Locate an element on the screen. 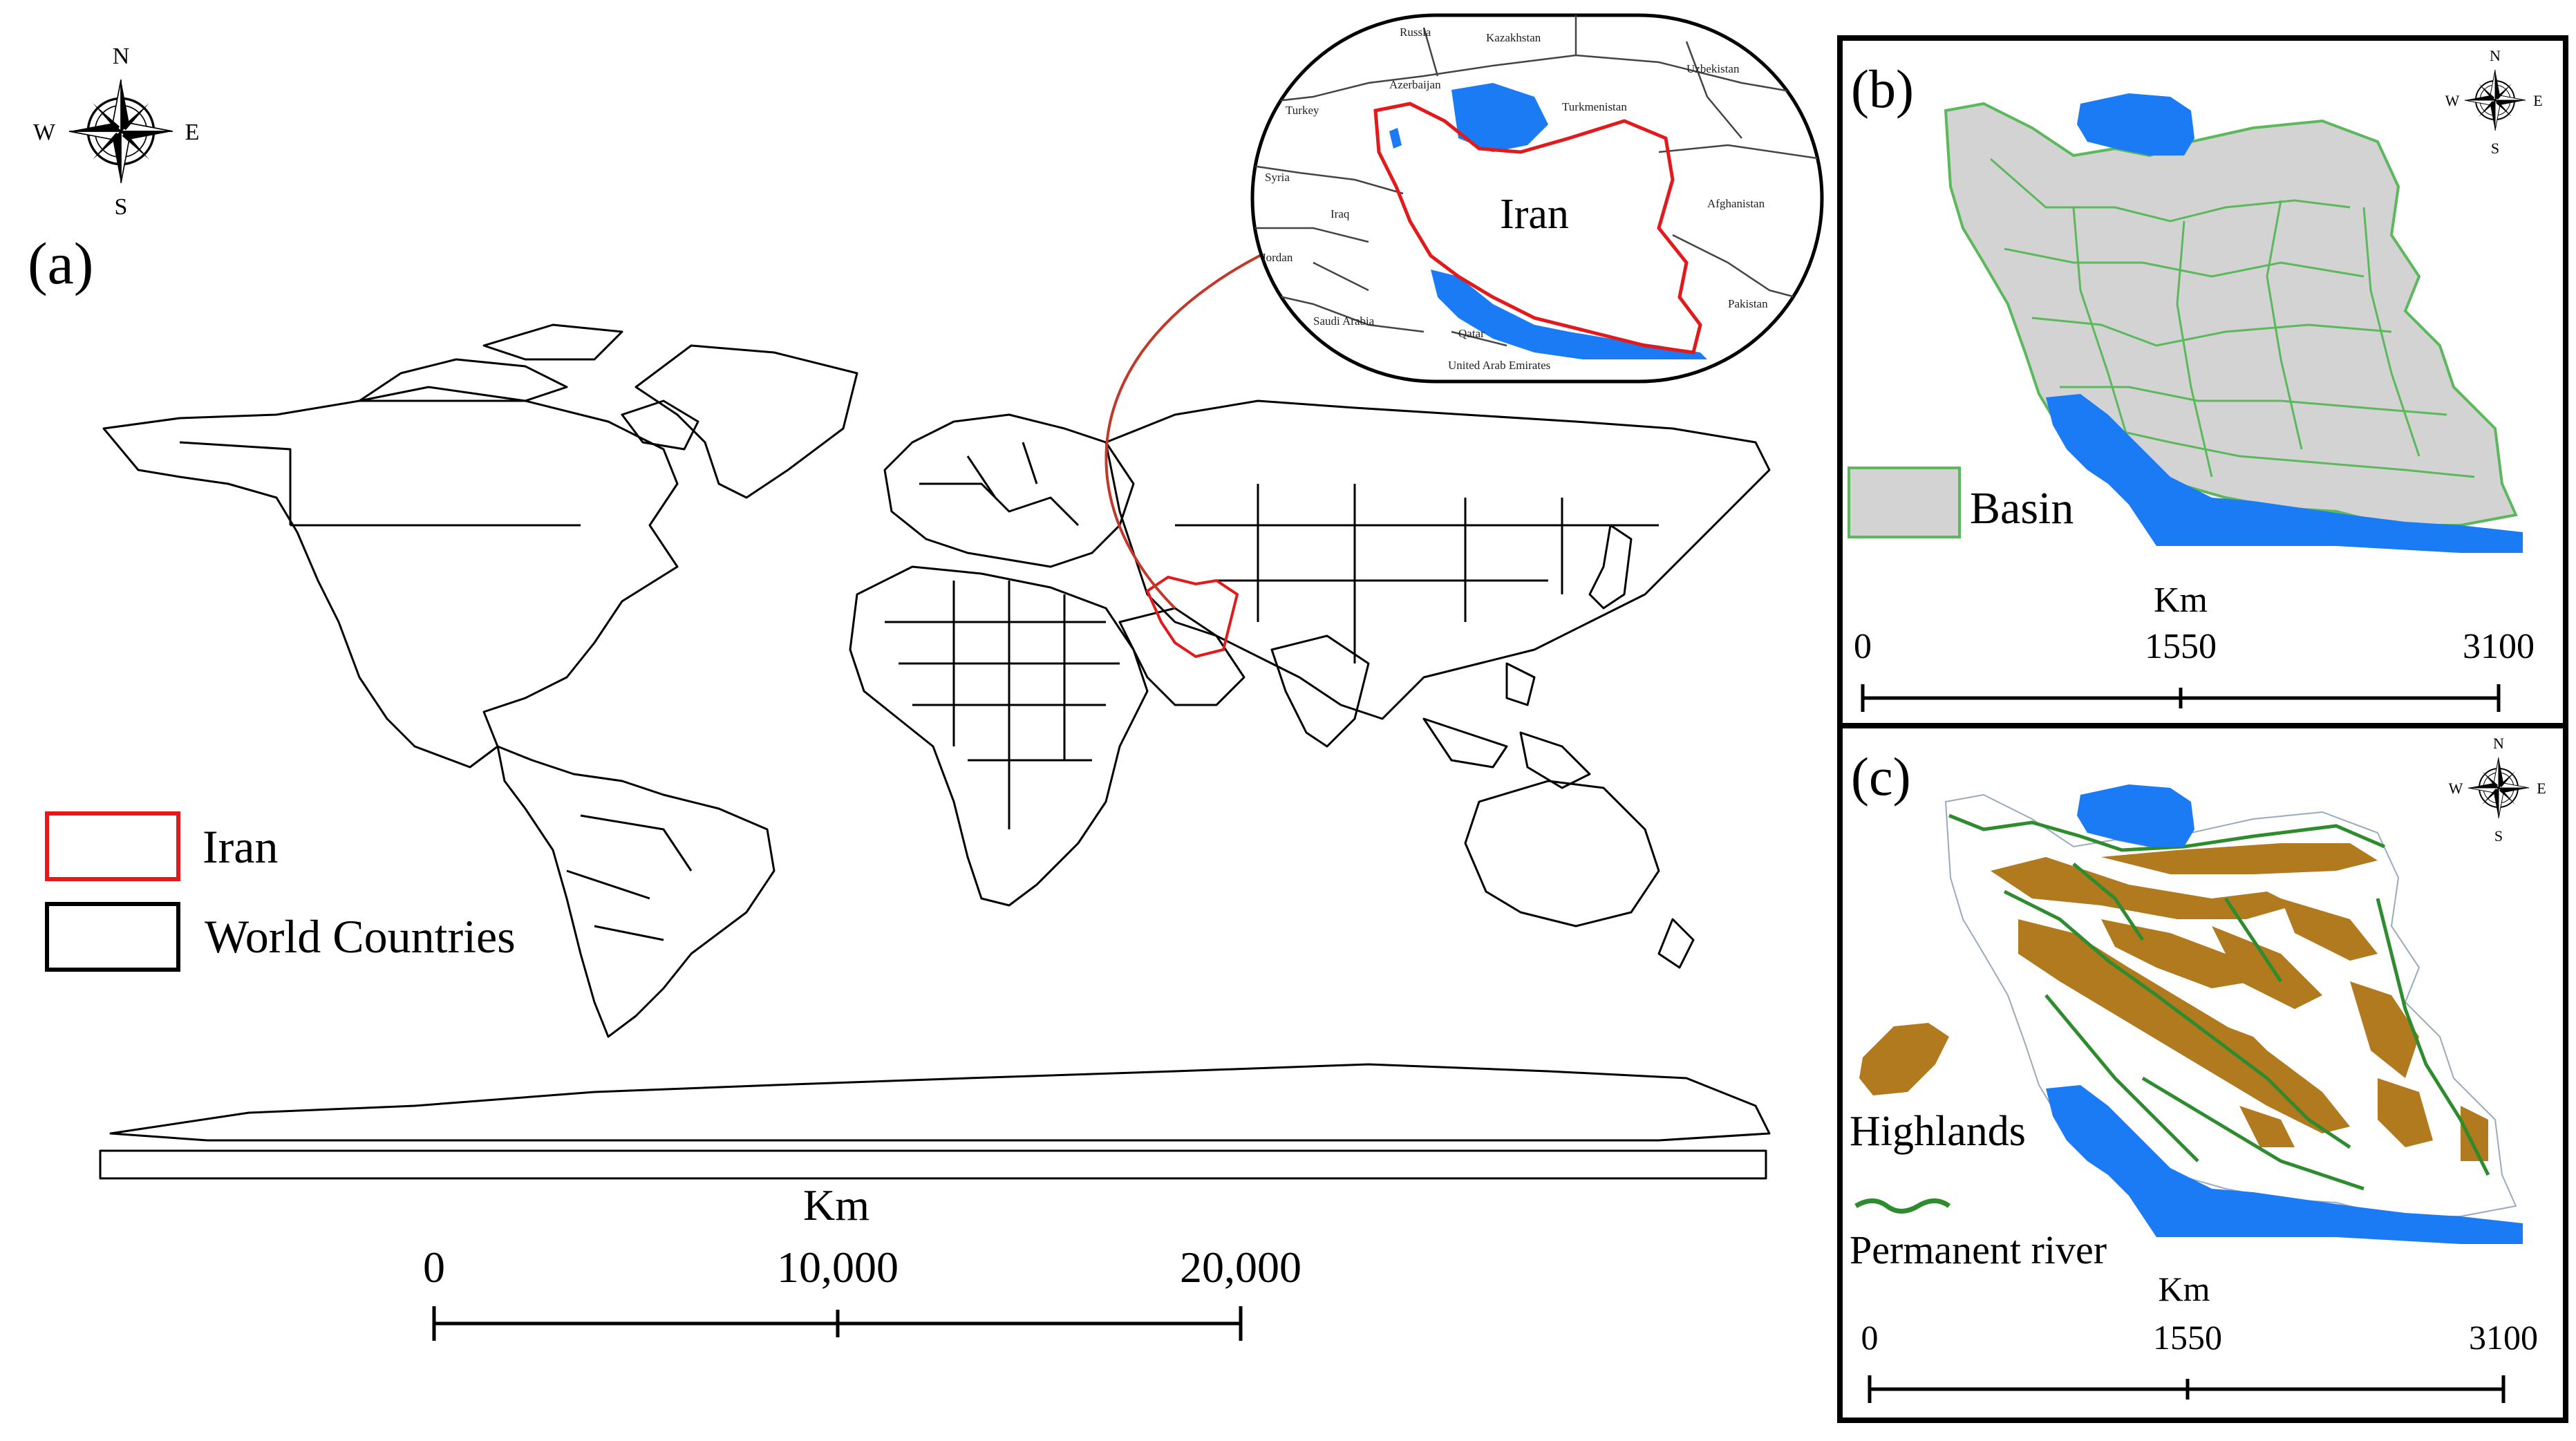 The width and height of the screenshot is (2576, 1441). scale-tick-b-2: 3100 is located at coordinates (2499, 646).